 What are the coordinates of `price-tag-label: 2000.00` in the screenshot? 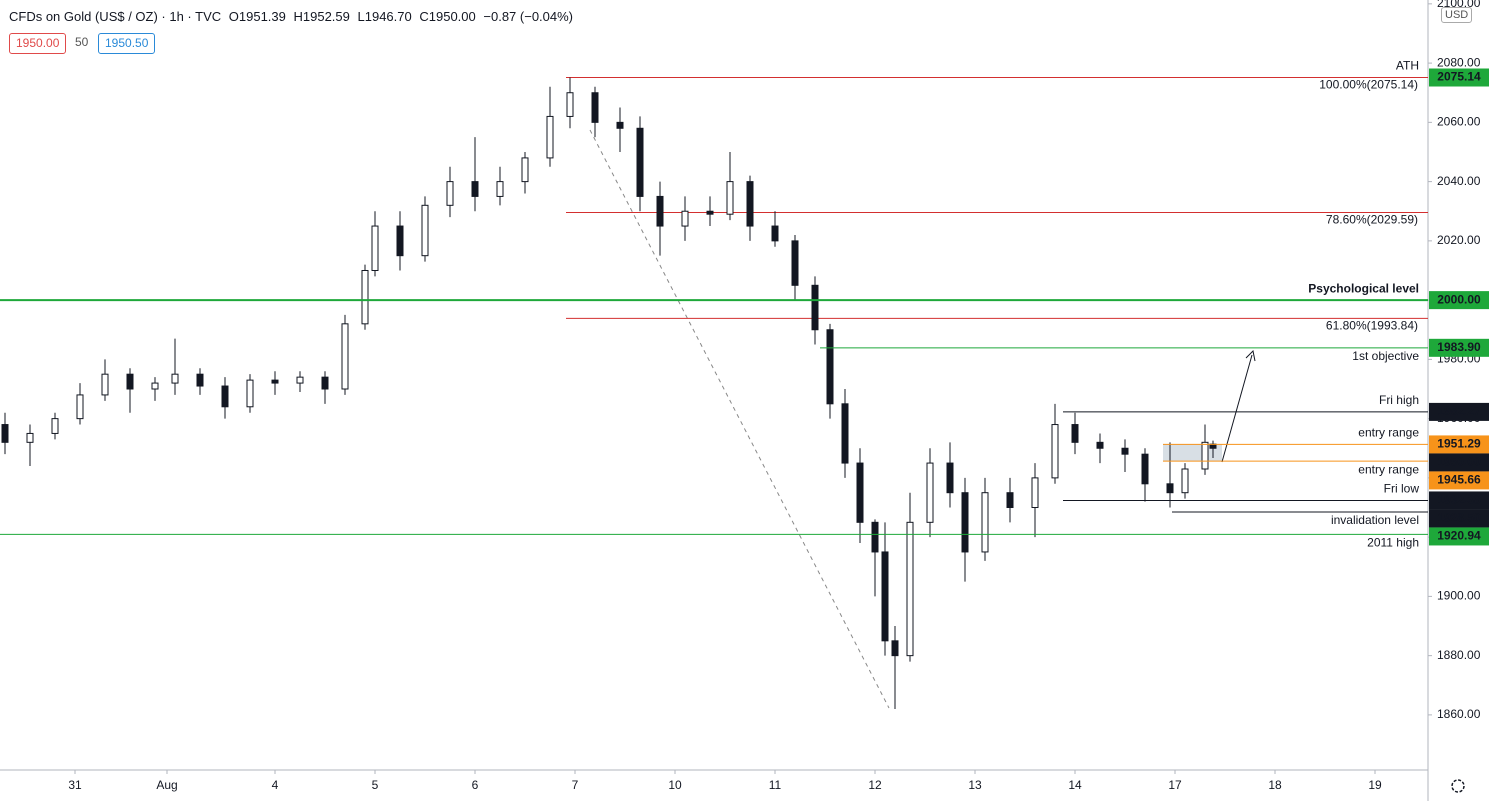 It's located at (1459, 299).